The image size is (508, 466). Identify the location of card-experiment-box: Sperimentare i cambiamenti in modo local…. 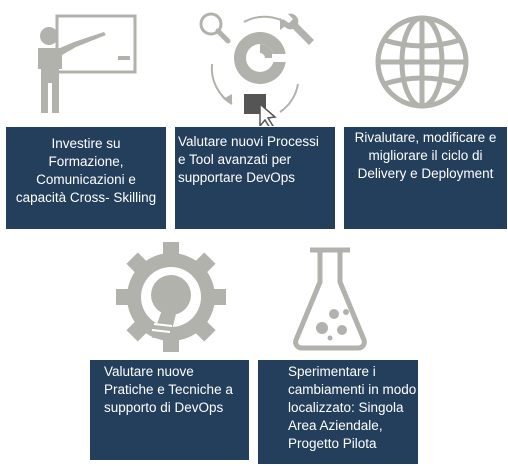
(338, 412).